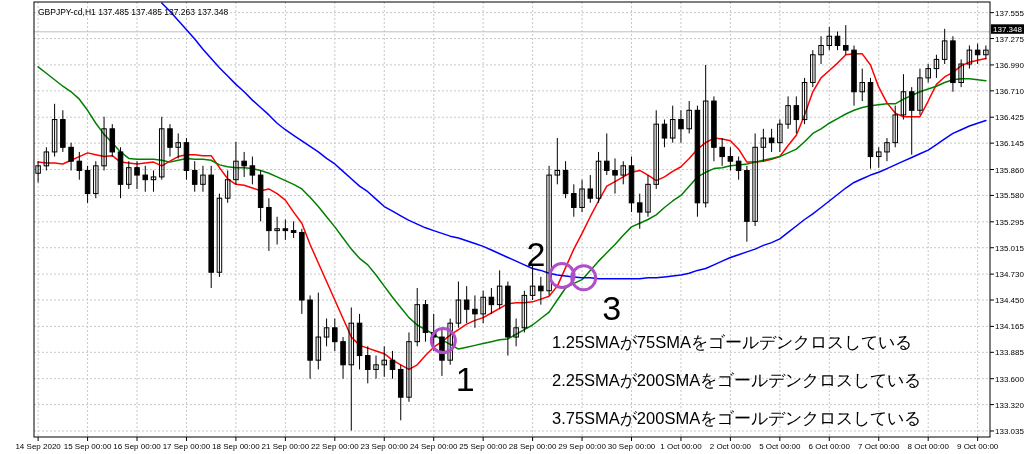  I want to click on xtick: 7 Oct 00:00, so click(879, 446).